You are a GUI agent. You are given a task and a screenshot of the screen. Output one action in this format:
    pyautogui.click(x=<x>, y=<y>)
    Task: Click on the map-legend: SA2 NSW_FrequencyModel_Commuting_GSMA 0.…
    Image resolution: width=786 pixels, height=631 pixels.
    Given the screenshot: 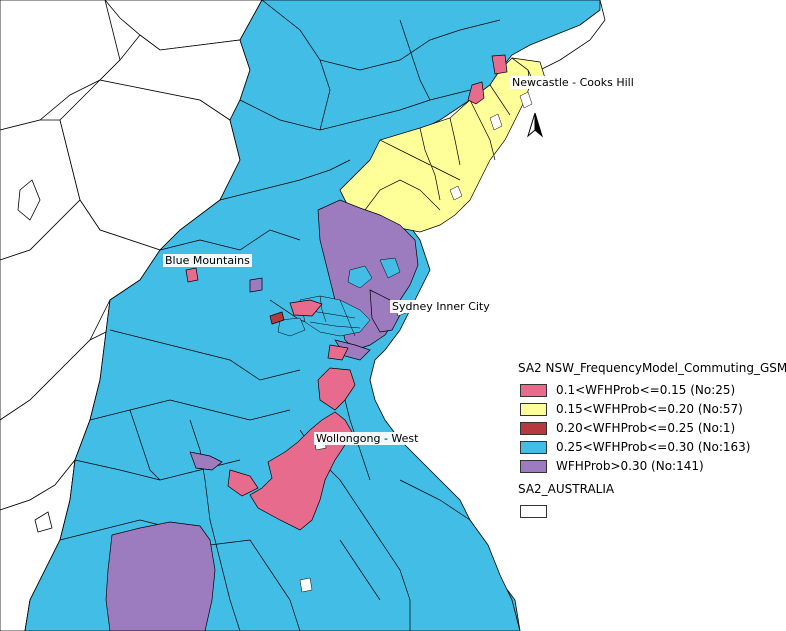 What is the action you would take?
    pyautogui.click(x=652, y=441)
    